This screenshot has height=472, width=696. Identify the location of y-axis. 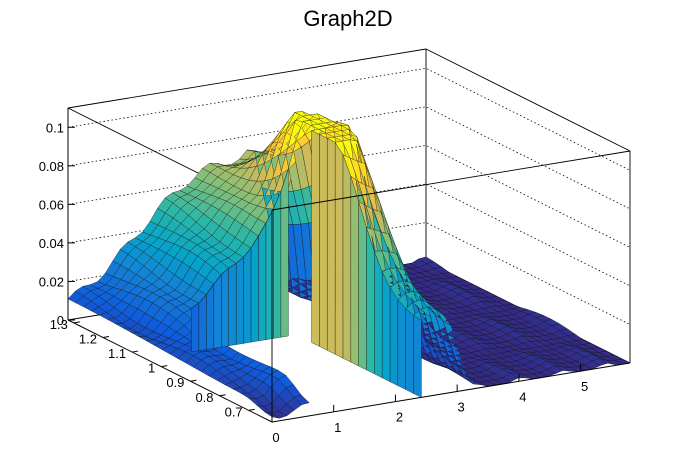
(170, 371).